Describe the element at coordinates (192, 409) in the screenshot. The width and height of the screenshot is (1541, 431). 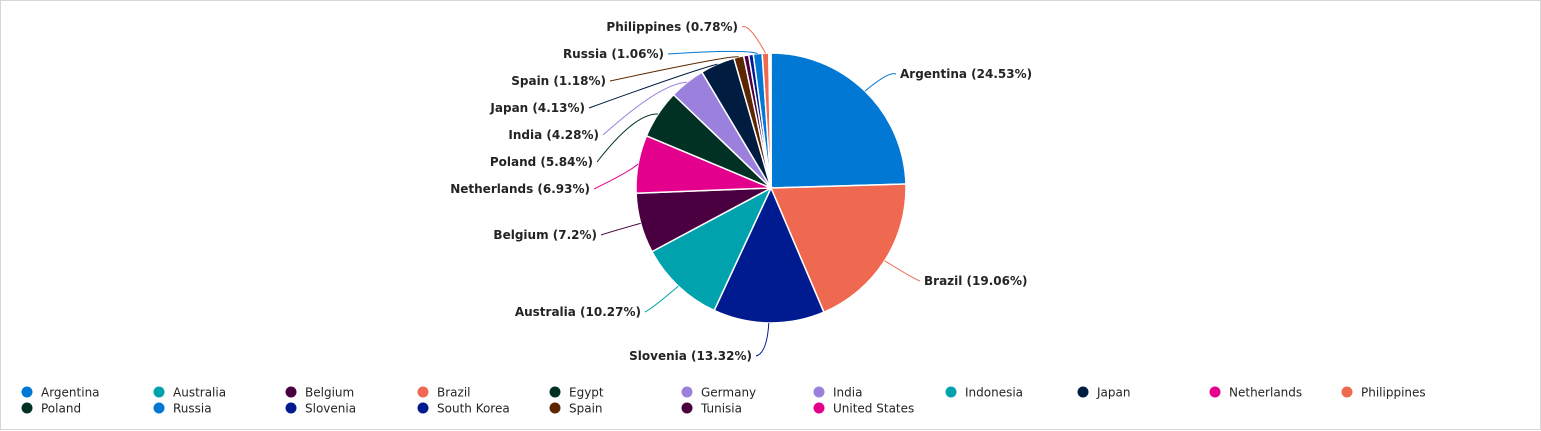
I see `legend-label: Russia` at that location.